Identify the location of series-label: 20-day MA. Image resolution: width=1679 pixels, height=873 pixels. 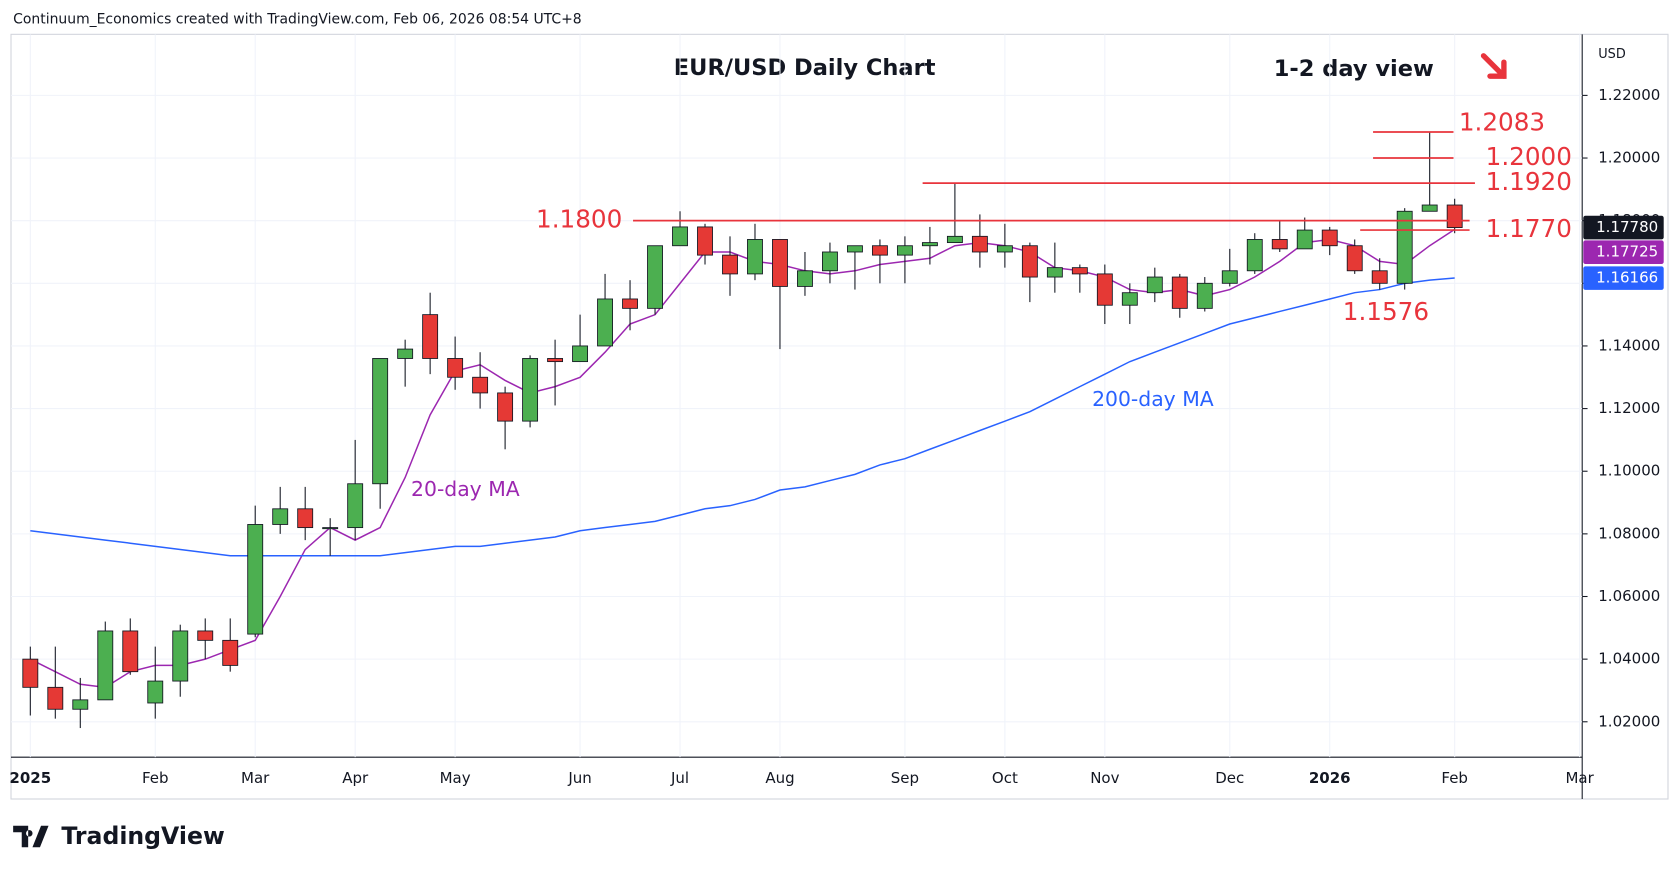
(465, 489).